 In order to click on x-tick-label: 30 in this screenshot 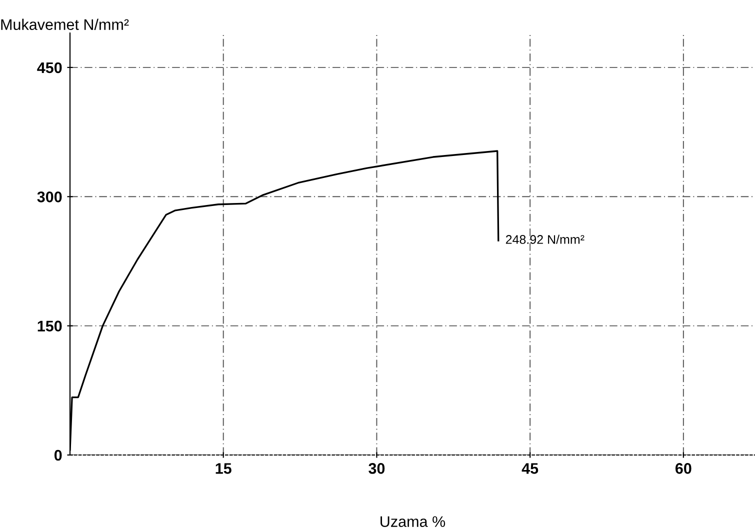, I will do `click(376, 468)`.